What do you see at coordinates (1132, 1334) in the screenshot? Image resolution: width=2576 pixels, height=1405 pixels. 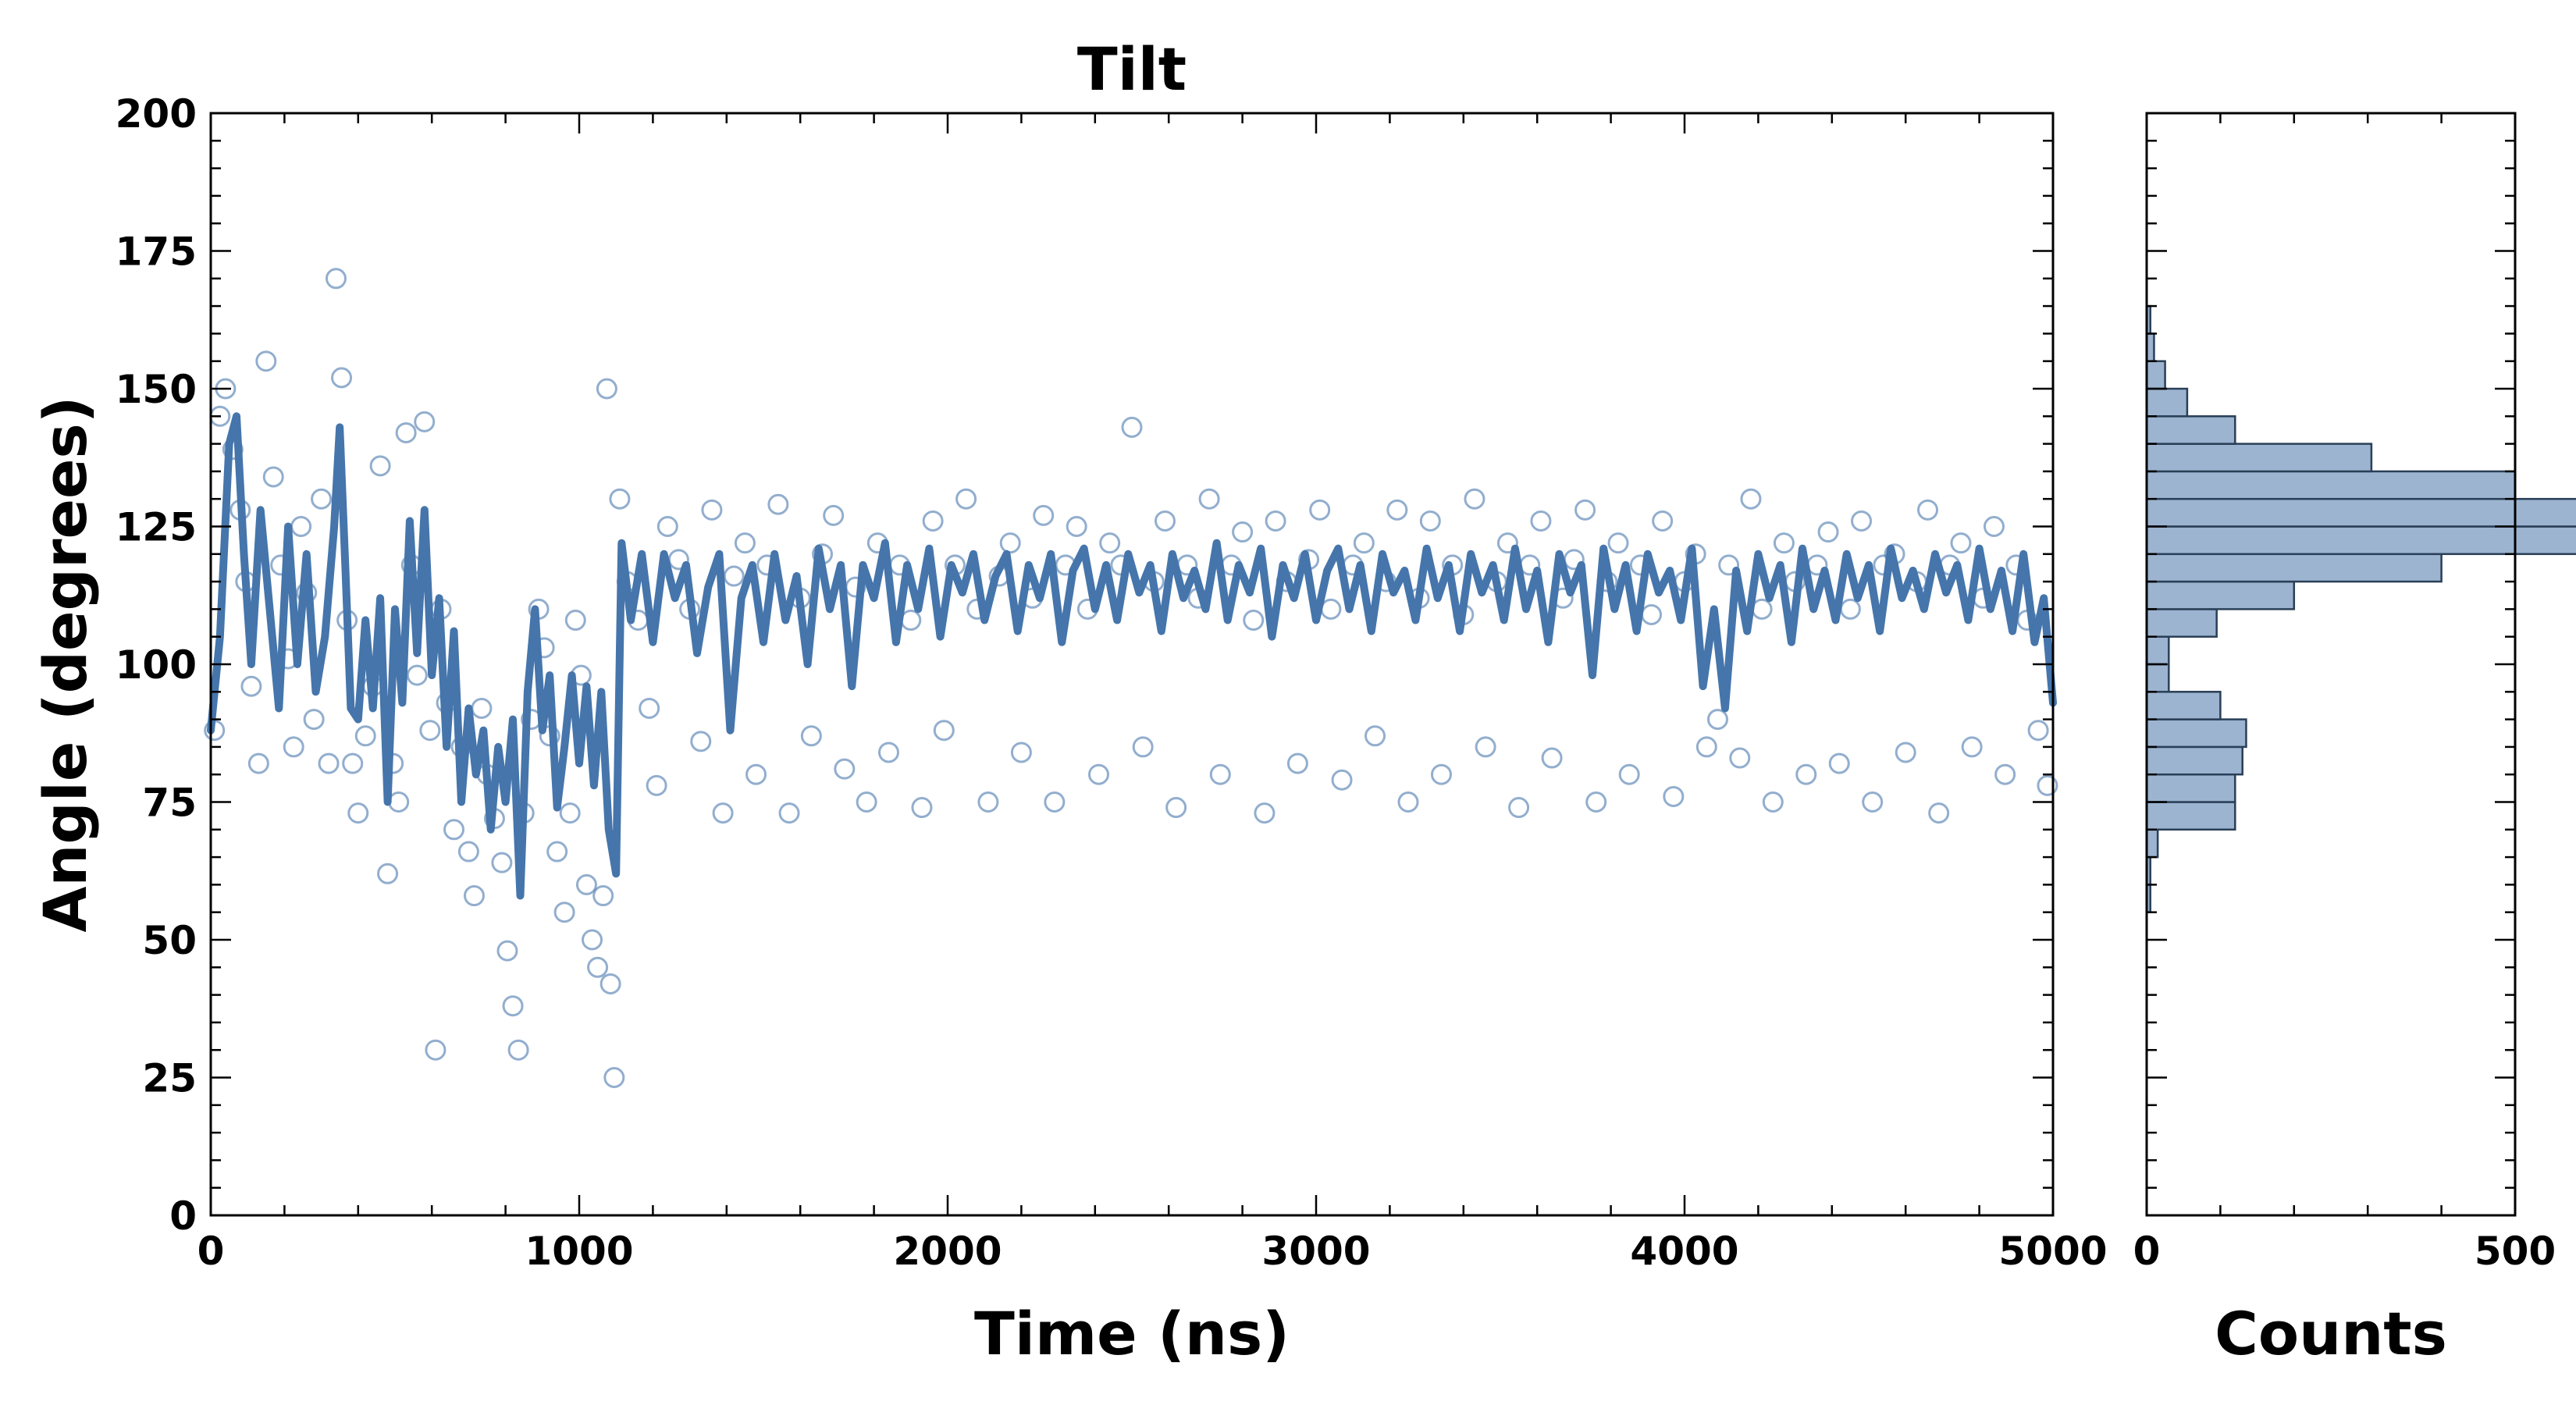 I see `x-axis-label: Time (ns)` at bounding box center [1132, 1334].